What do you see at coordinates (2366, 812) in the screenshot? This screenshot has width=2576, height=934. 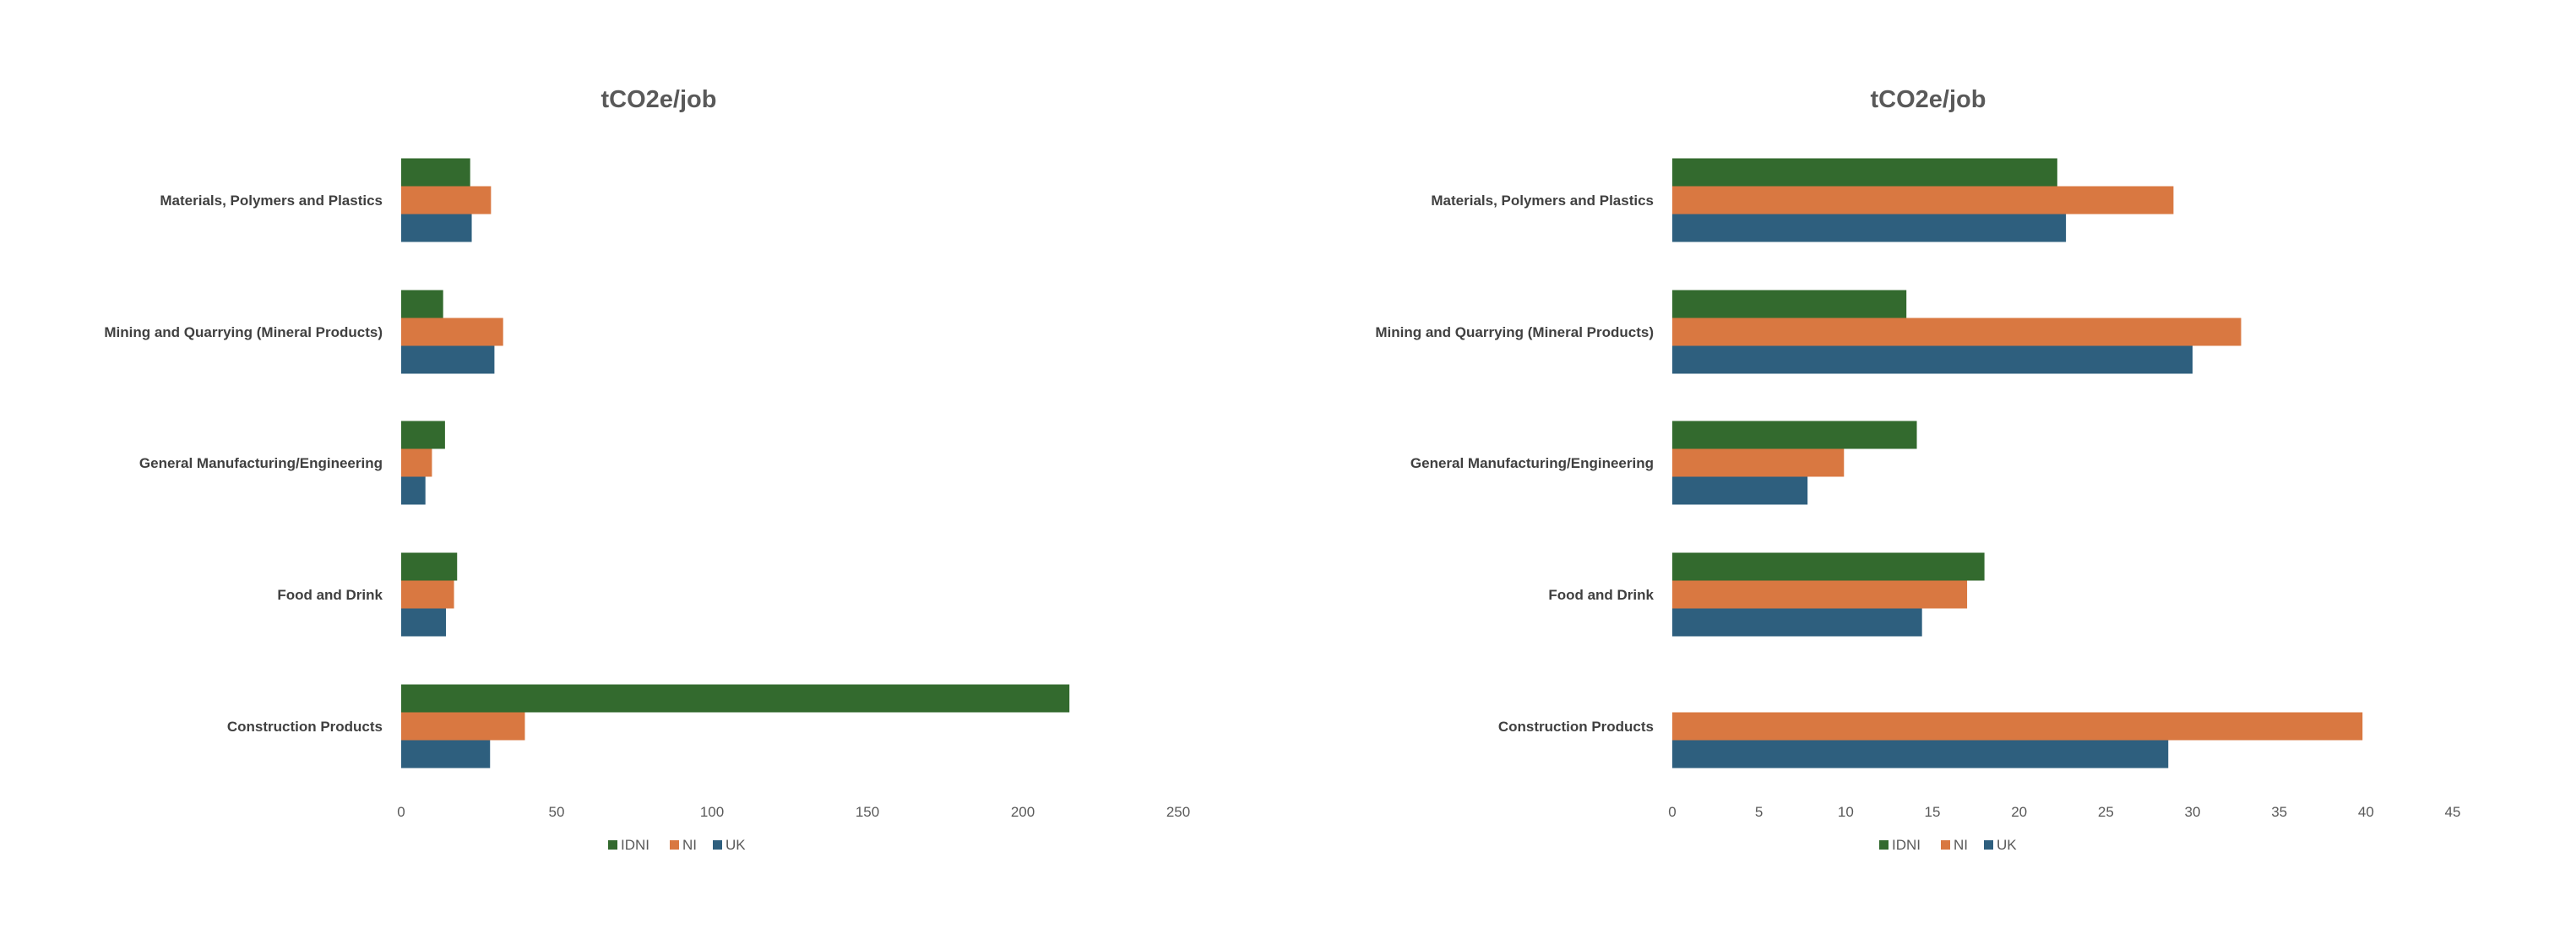 I see `x-tick-label: 40` at bounding box center [2366, 812].